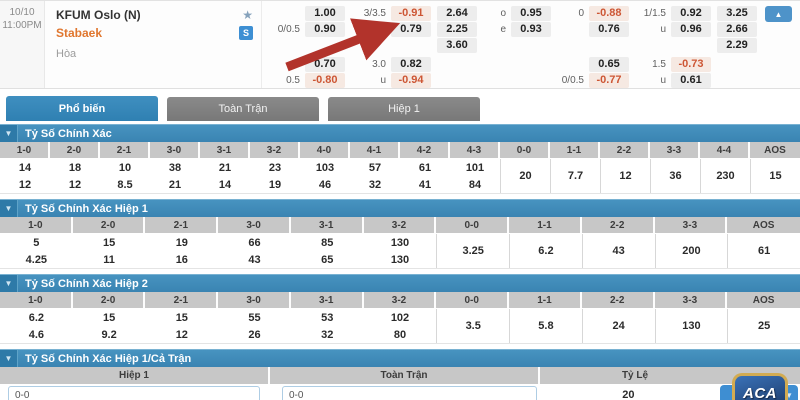 The image size is (800, 400). I want to click on score-odds-draw: 3.25, so click(473, 251).